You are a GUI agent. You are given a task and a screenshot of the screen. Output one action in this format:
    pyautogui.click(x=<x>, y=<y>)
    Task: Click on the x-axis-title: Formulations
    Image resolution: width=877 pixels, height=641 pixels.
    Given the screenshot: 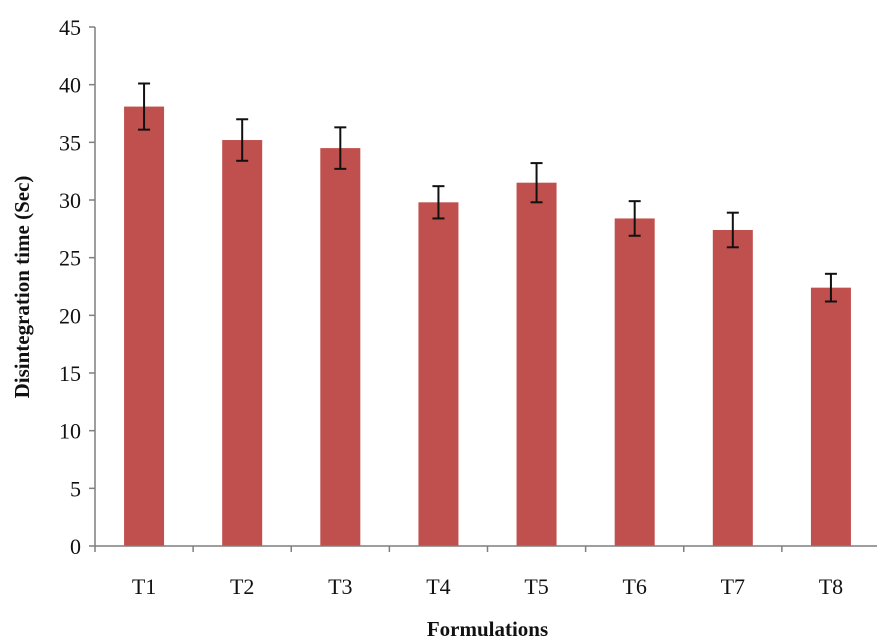 What is the action you would take?
    pyautogui.click(x=487, y=629)
    